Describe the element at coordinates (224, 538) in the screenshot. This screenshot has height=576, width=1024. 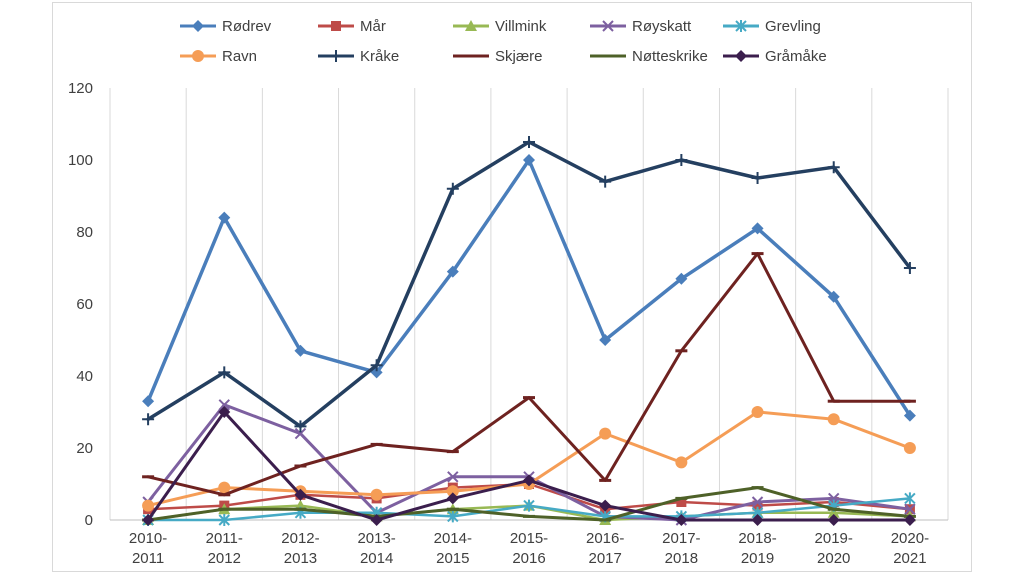
I see `x-tick-label-line1: 2011-` at that location.